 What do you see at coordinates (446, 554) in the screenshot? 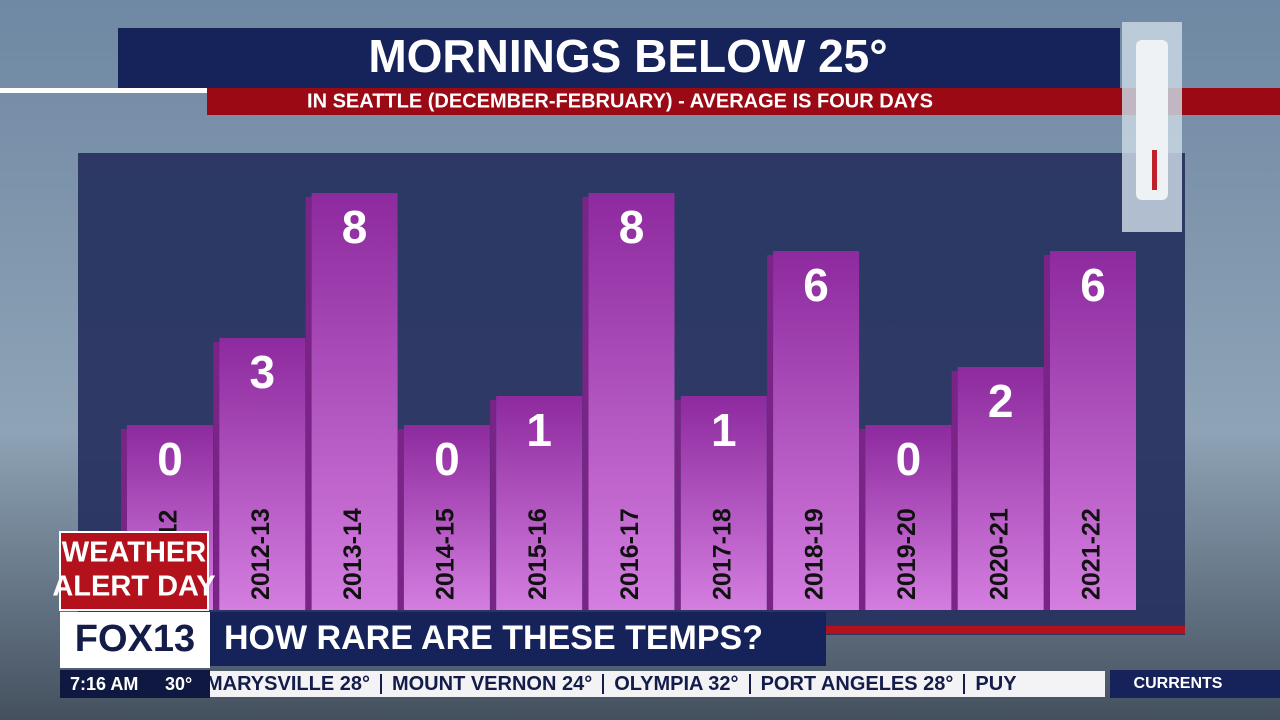
I see `x-tick-label: 2014-15` at bounding box center [446, 554].